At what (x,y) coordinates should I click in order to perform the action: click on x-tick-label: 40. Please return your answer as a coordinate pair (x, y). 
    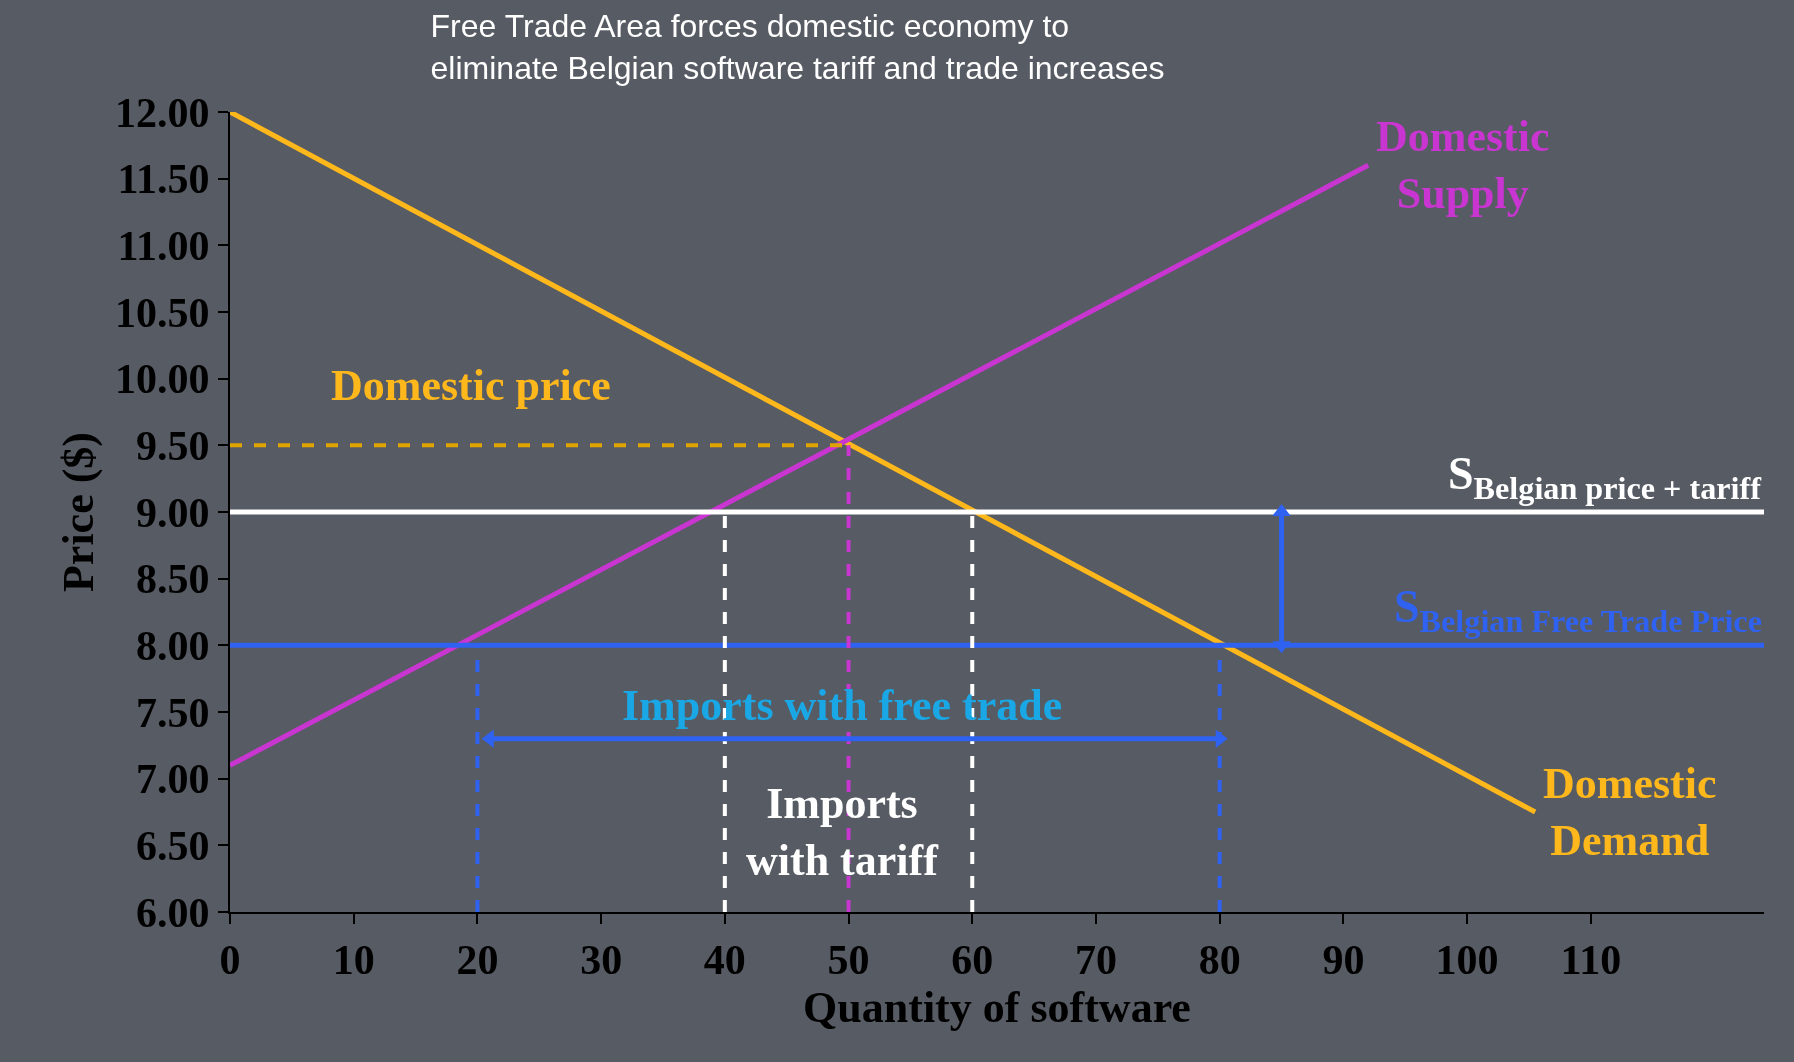
    Looking at the image, I should click on (724, 960).